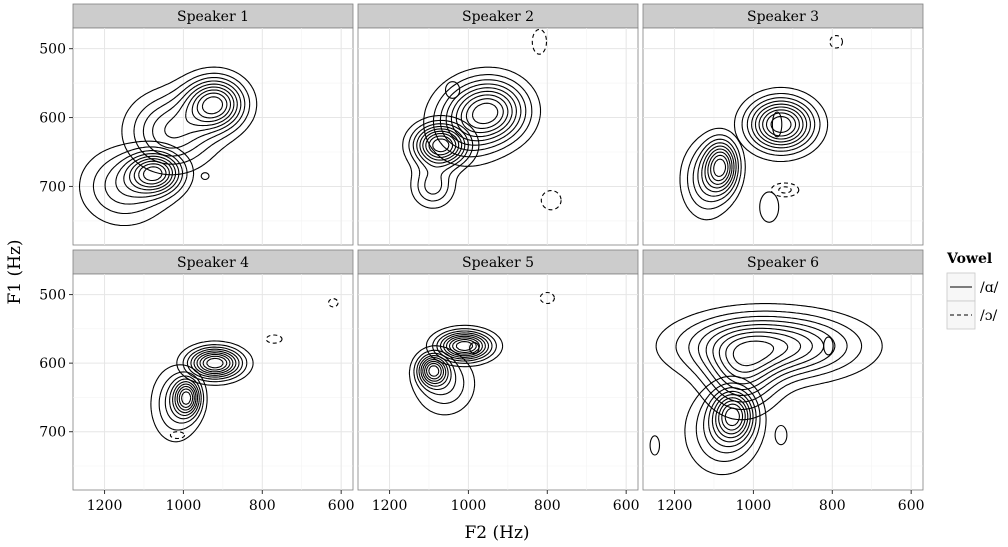  I want to click on y-tick-label: 600, so click(52, 119).